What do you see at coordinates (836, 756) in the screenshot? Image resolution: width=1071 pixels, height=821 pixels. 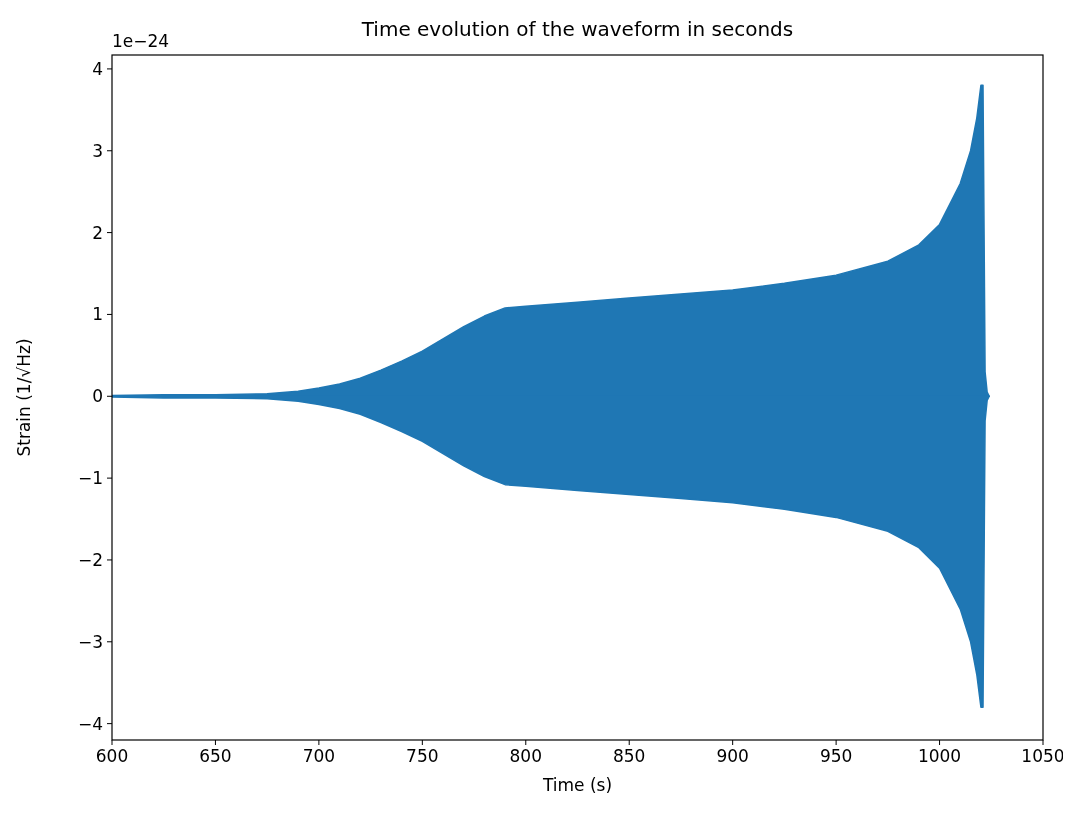 I see `x-tick-label: 950` at bounding box center [836, 756].